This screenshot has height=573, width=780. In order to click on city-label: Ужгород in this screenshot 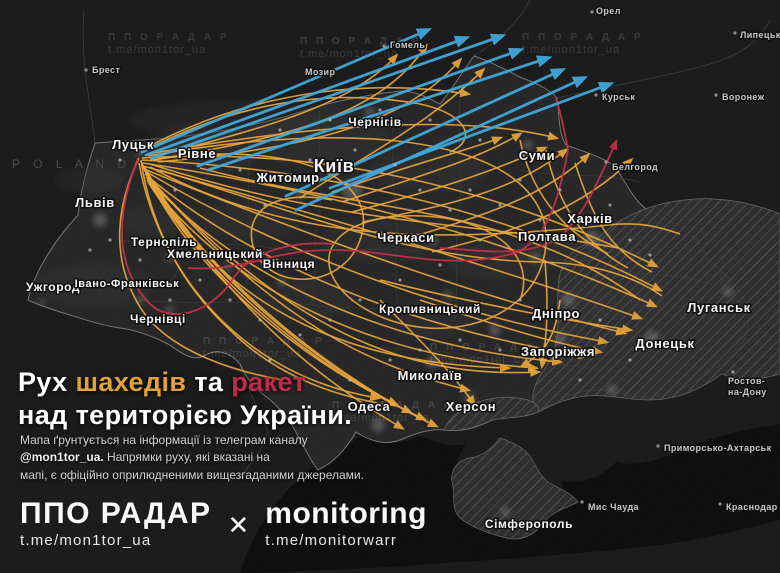, I will do `click(53, 287)`.